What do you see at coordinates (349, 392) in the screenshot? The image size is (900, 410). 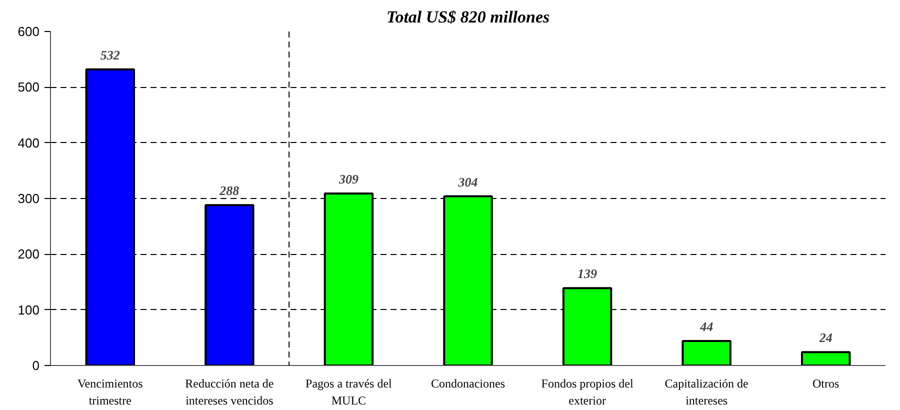 I see `x-tick-label: Pagos a través del MULC` at bounding box center [349, 392].